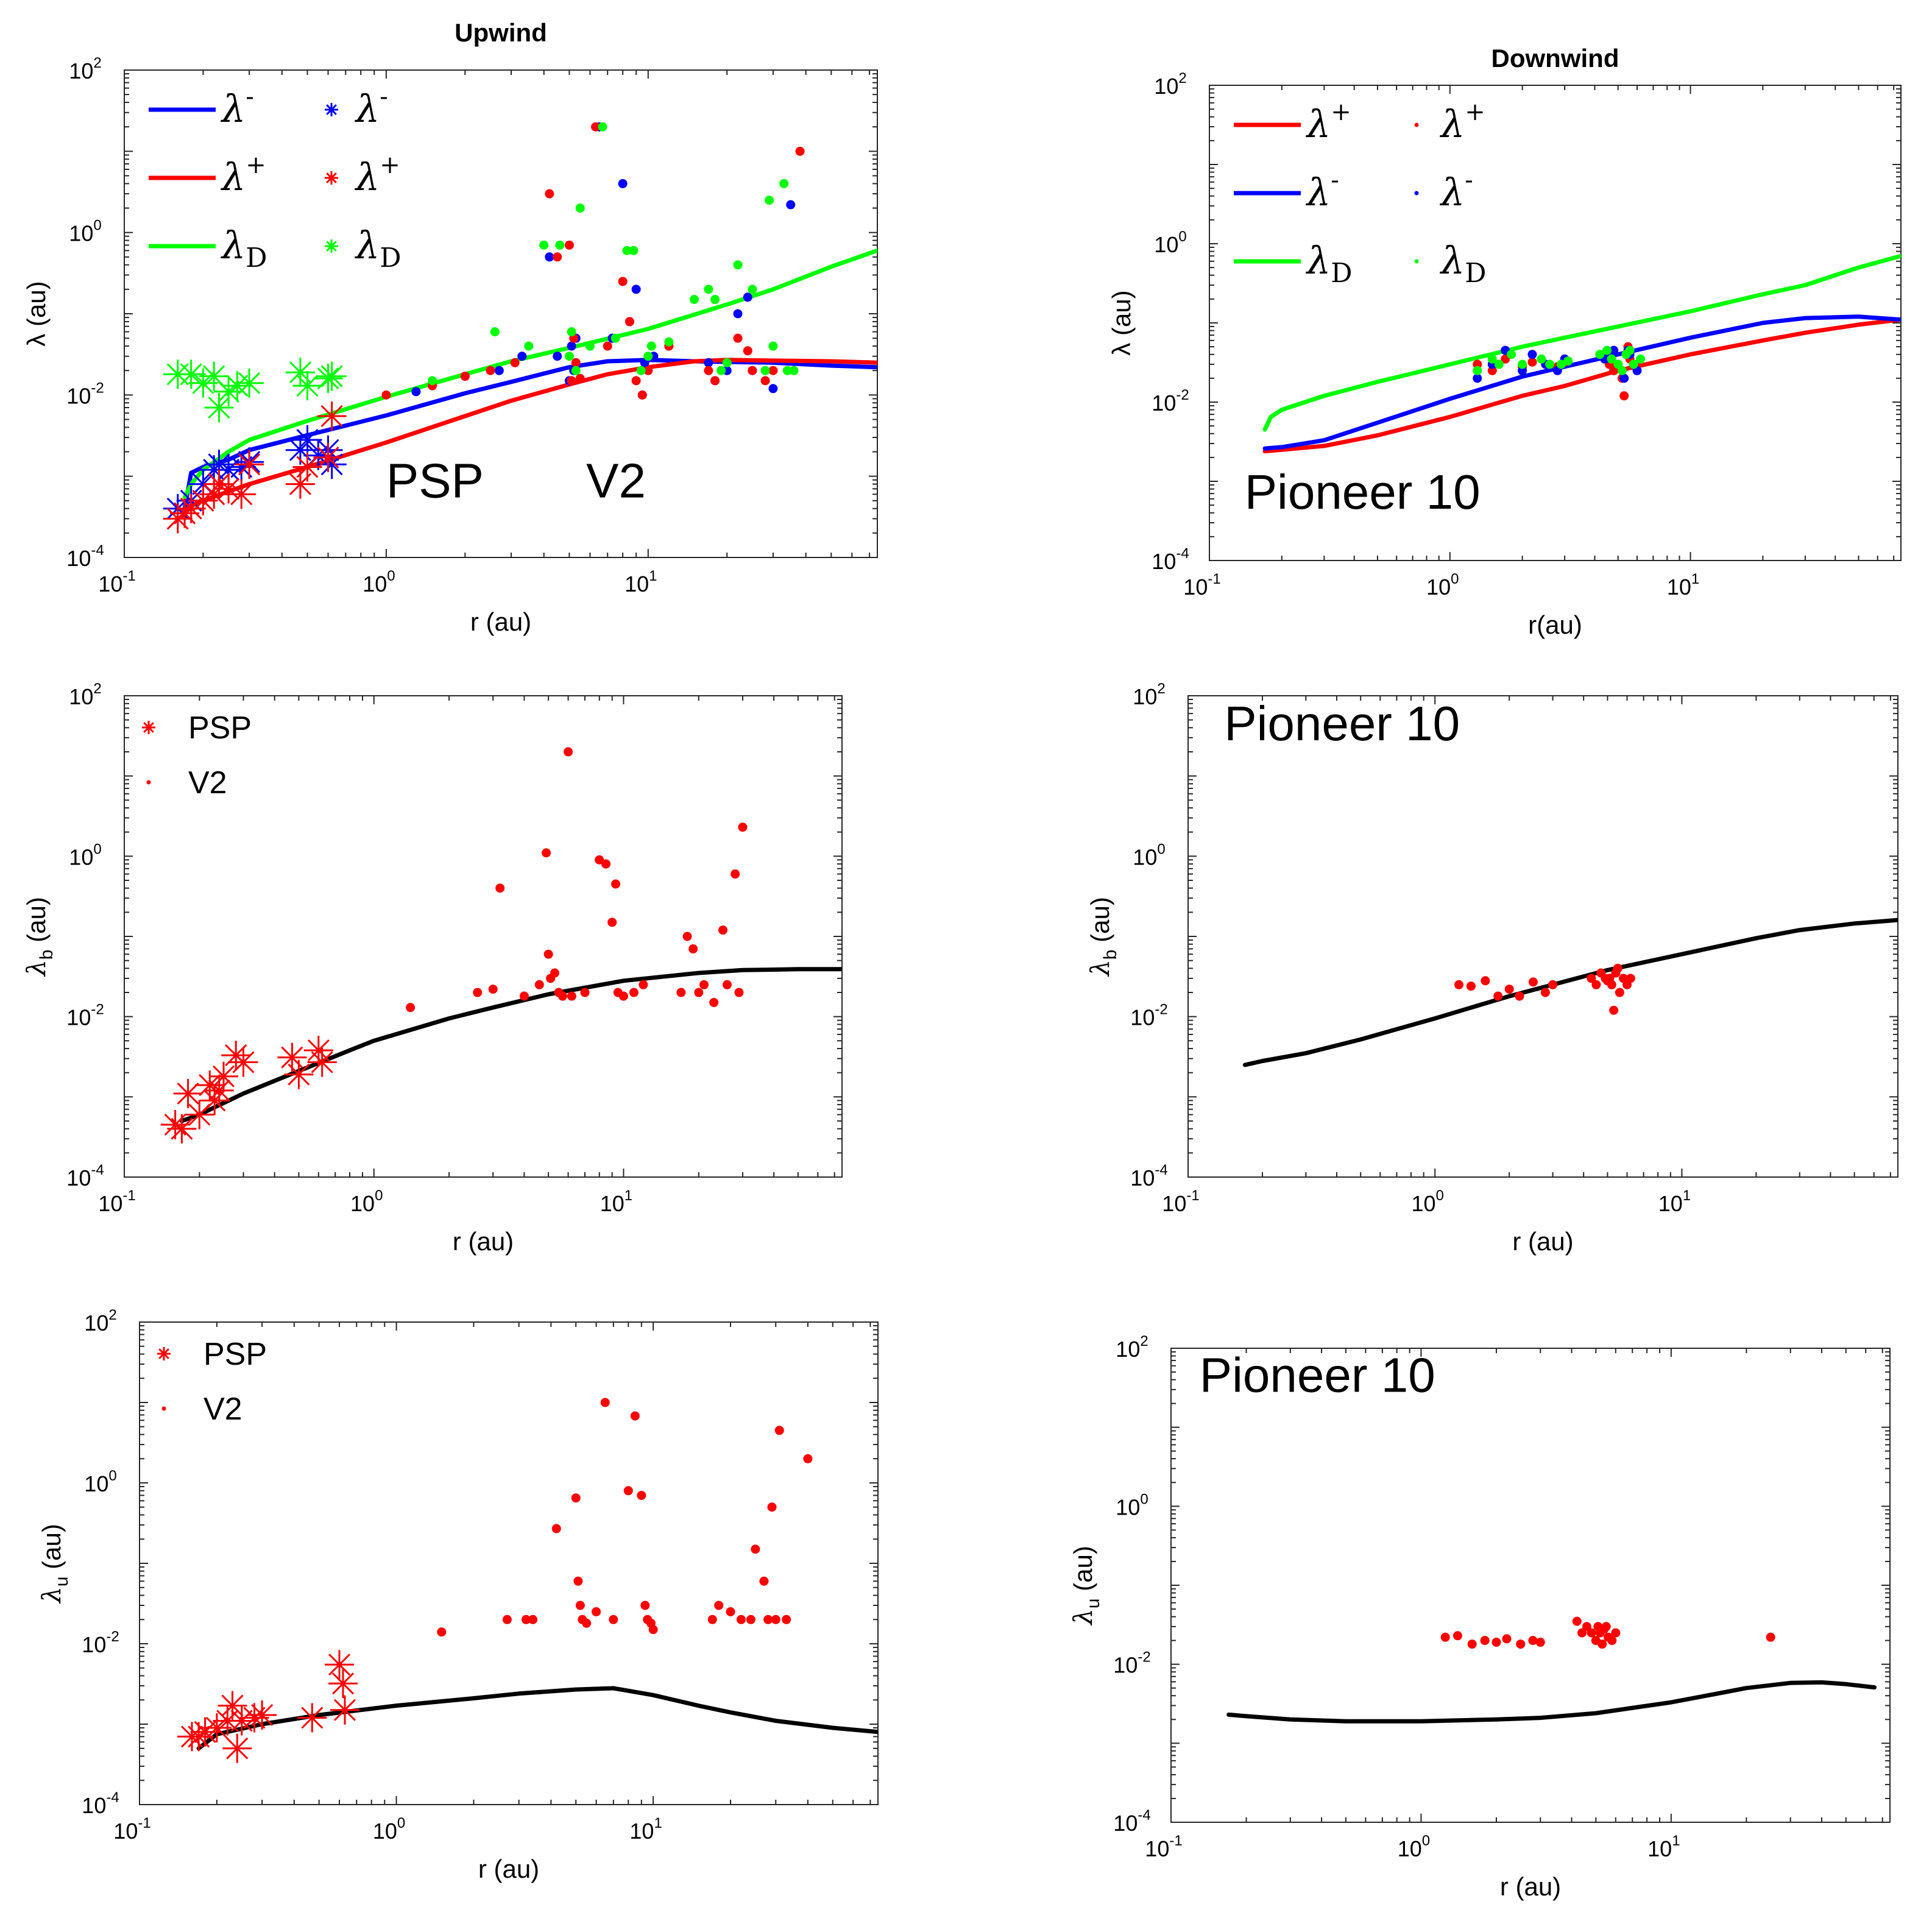  Describe the element at coordinates (1085, 1586) in the screenshot. I see `y-axis-label: λu (au)` at that location.